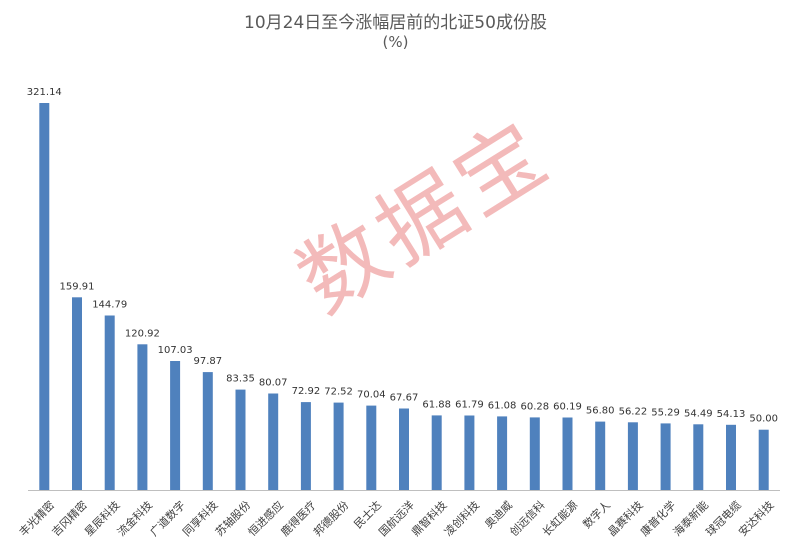 Image resolution: width=791 pixels, height=549 pixels. Describe the element at coordinates (306, 391) in the screenshot. I see `data-label: 72.92` at that location.